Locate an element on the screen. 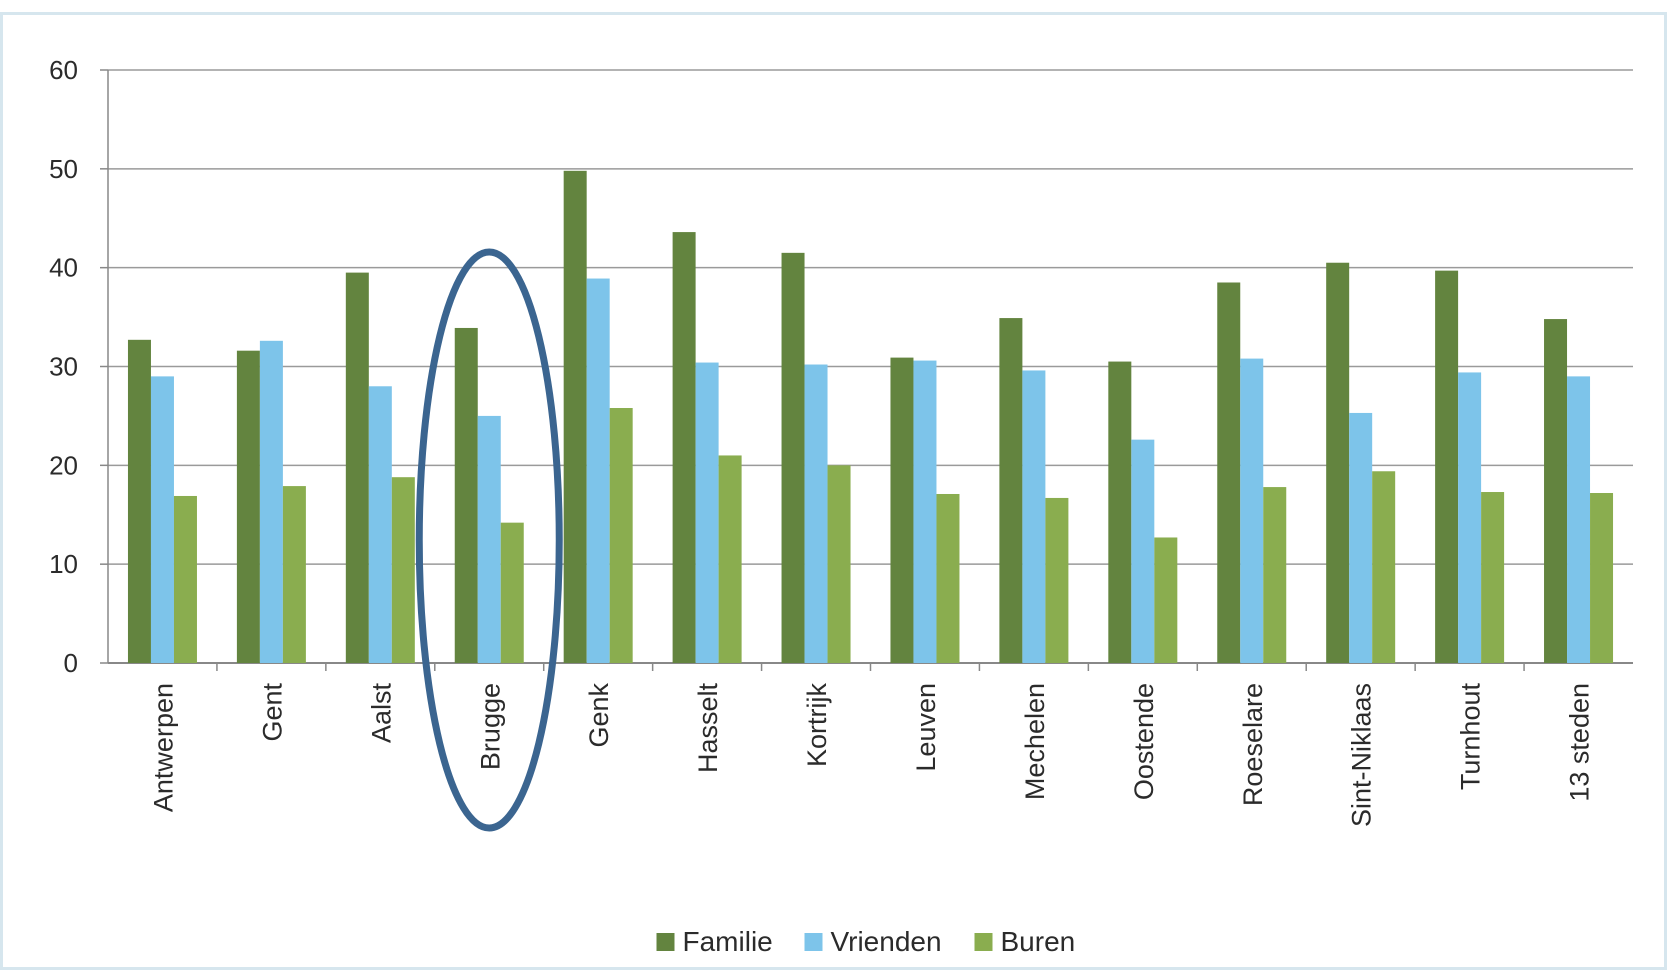 The image size is (1674, 979). legend-label-buren: Buren is located at coordinates (1038, 941).